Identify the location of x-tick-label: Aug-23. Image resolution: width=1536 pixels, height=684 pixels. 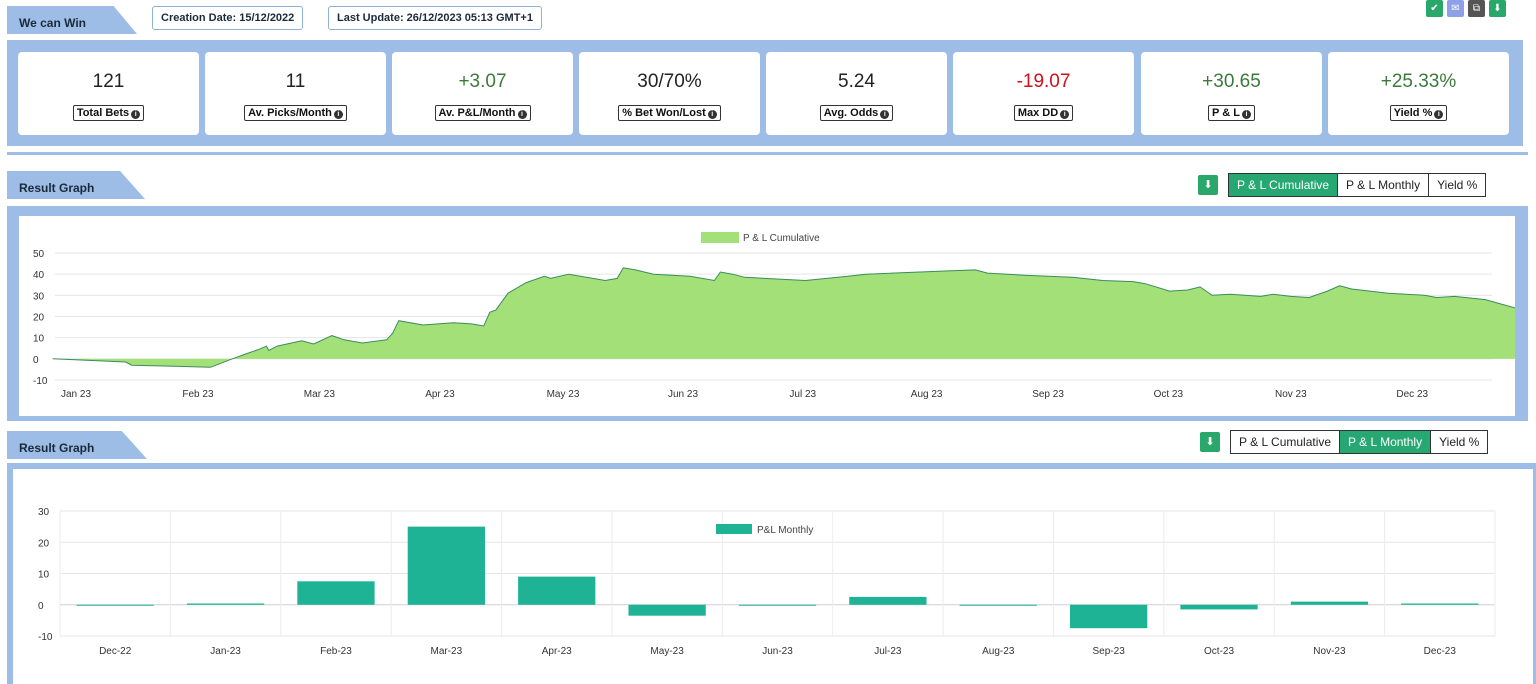
(998, 651).